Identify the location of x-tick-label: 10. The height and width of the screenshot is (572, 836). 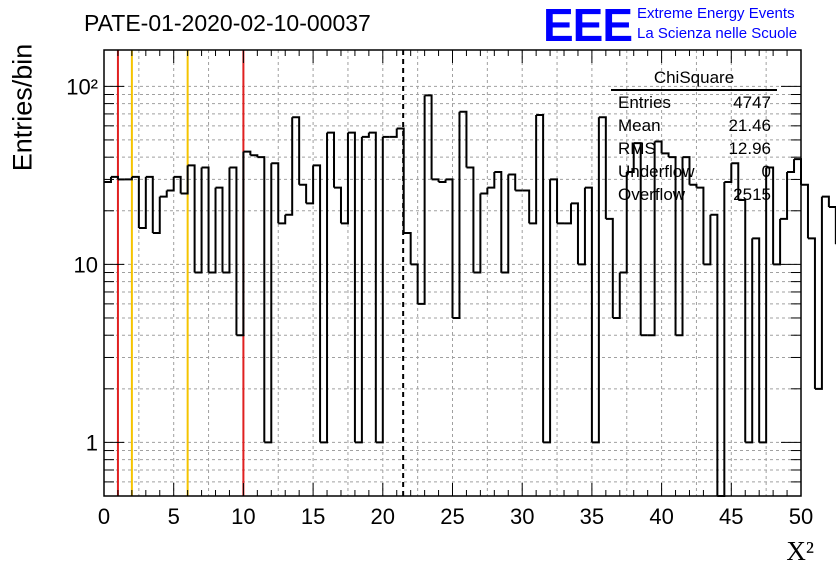
(243, 516).